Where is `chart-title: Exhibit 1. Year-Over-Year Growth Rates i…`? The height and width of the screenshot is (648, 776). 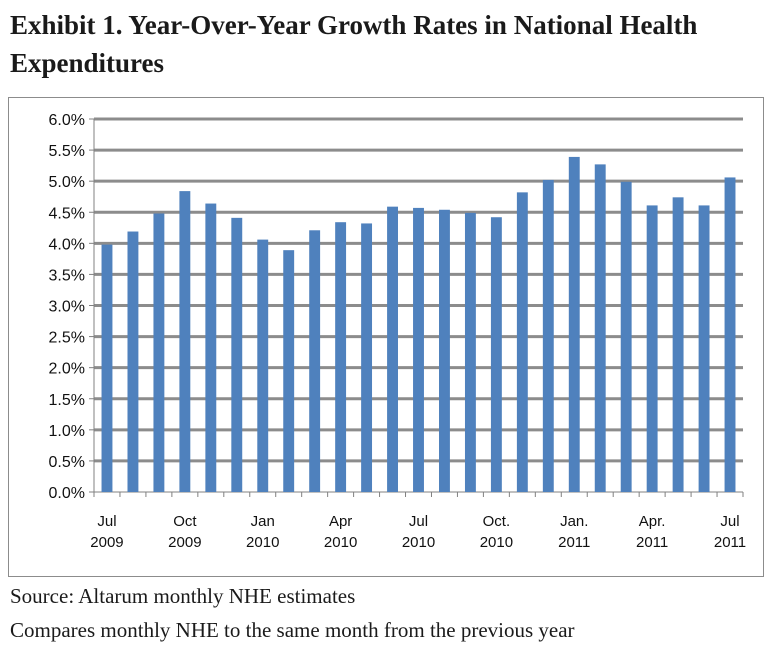 chart-title: Exhibit 1. Year-Over-Year Growth Rates i… is located at coordinates (354, 44).